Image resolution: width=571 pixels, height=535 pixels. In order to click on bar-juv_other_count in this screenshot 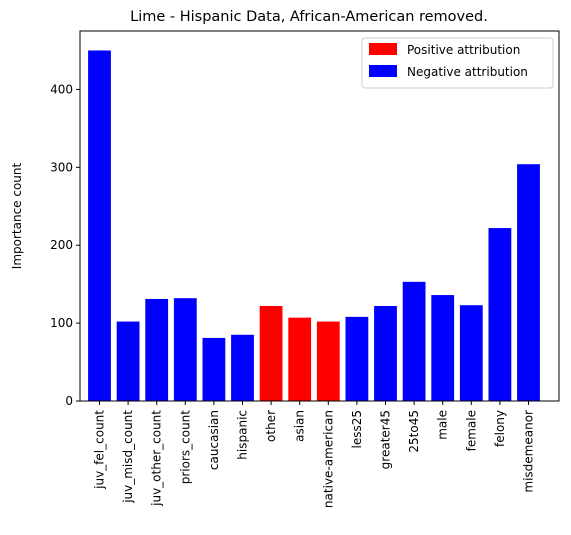, I will do `click(157, 349)`.